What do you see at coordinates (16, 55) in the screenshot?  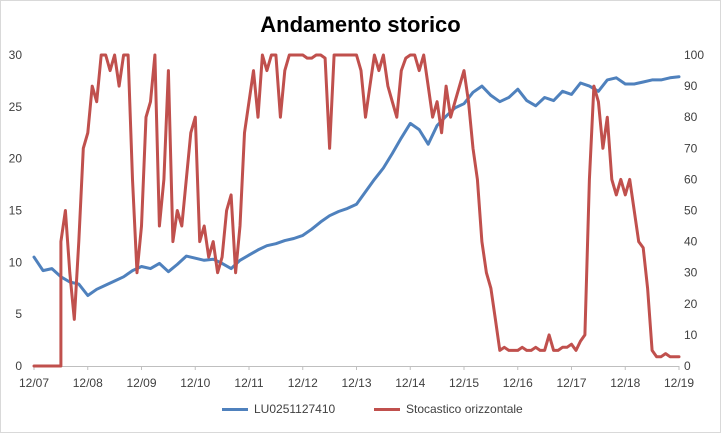 I see `y-left-tick-label: 30` at bounding box center [16, 55].